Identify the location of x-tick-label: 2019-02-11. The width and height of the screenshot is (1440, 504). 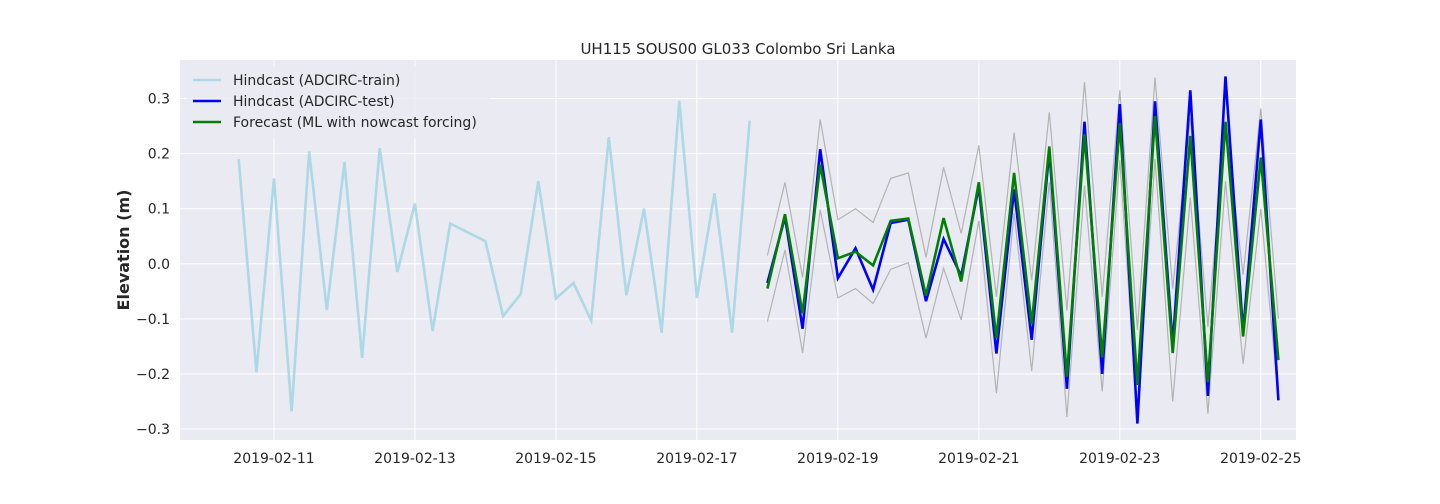
(273, 459).